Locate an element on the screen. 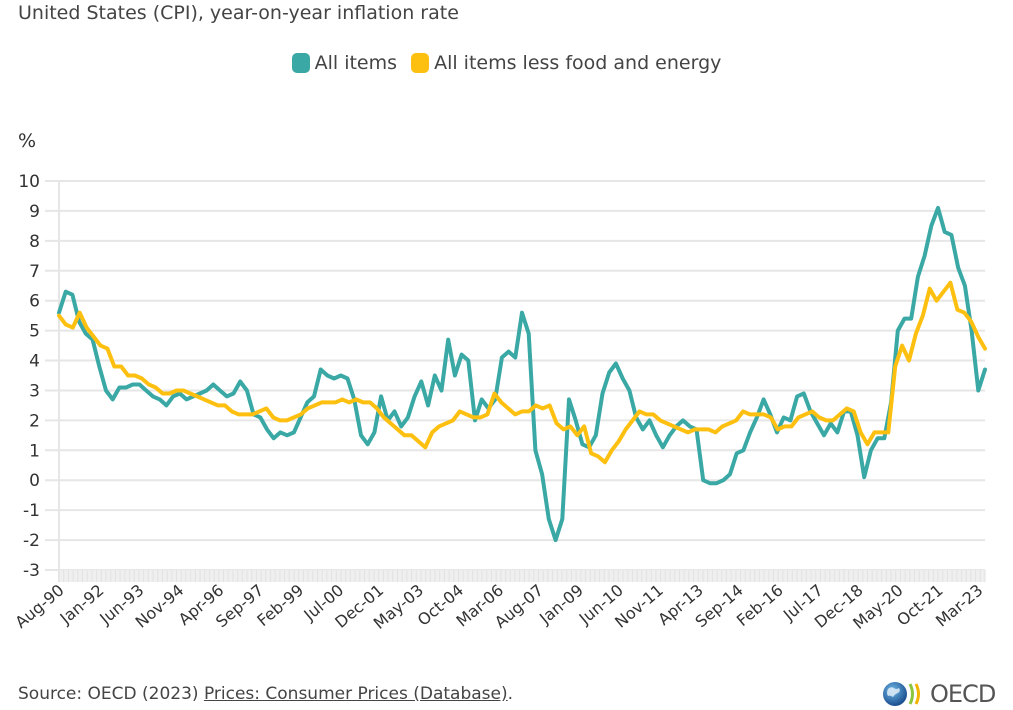 Image resolution: width=1013 pixels, height=710 pixels. y-tick-label: 10 is located at coordinates (29, 182).